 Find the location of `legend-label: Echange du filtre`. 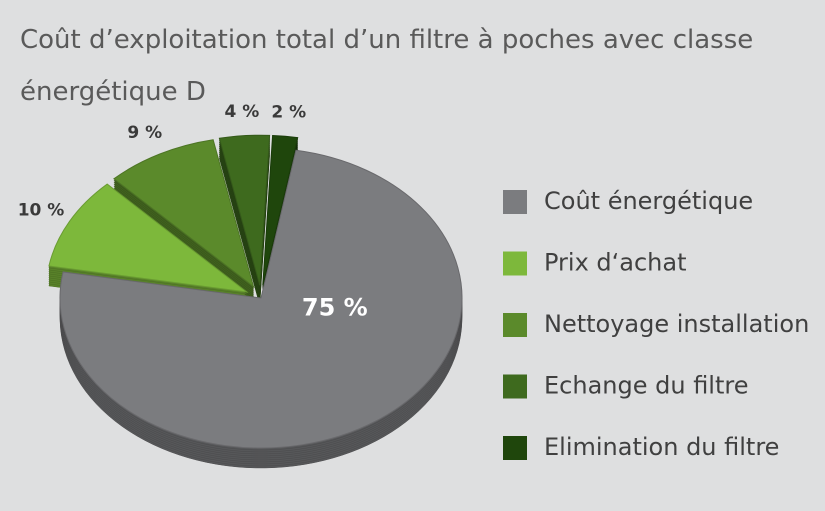

legend-label: Echange du filtre is located at coordinates (646, 386).